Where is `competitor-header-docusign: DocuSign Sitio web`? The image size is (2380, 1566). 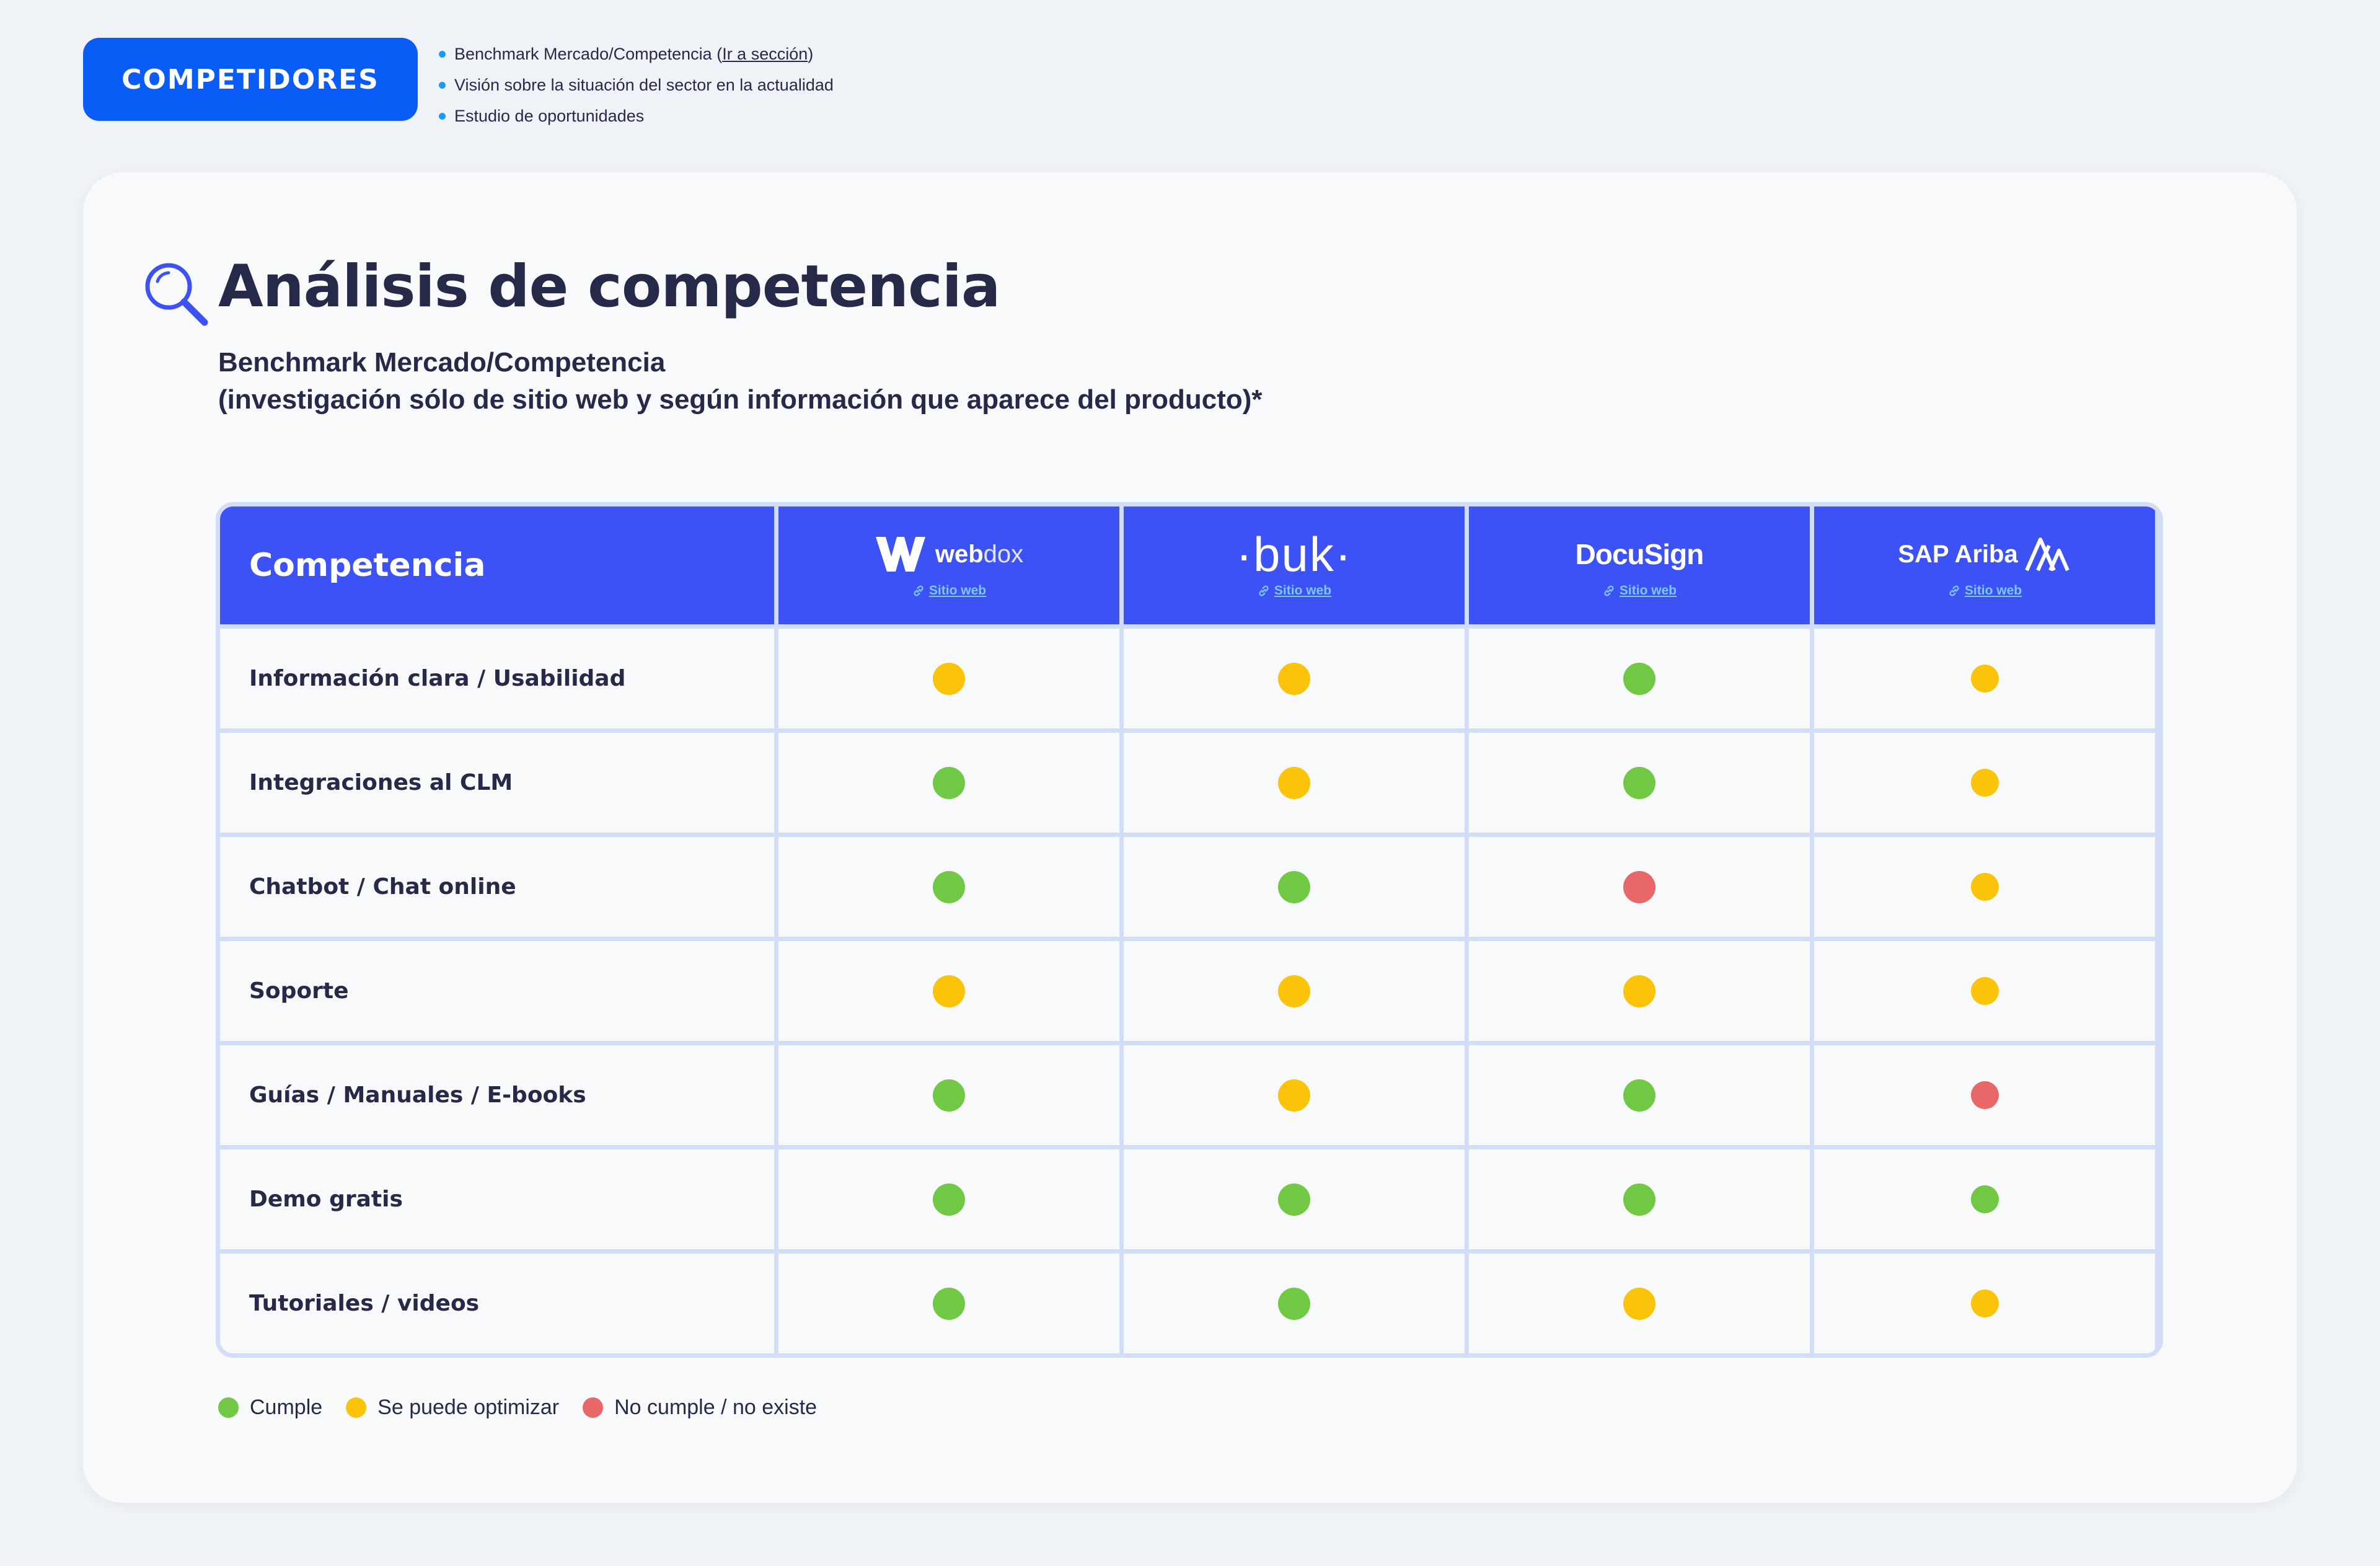
competitor-header-docusign: DocuSign Sitio web is located at coordinates (1639, 565).